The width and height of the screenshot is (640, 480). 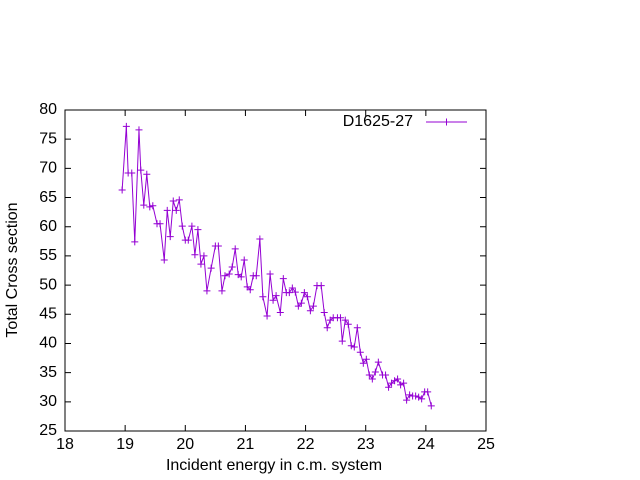 I want to click on y-tick-label: 65, so click(x=48, y=197).